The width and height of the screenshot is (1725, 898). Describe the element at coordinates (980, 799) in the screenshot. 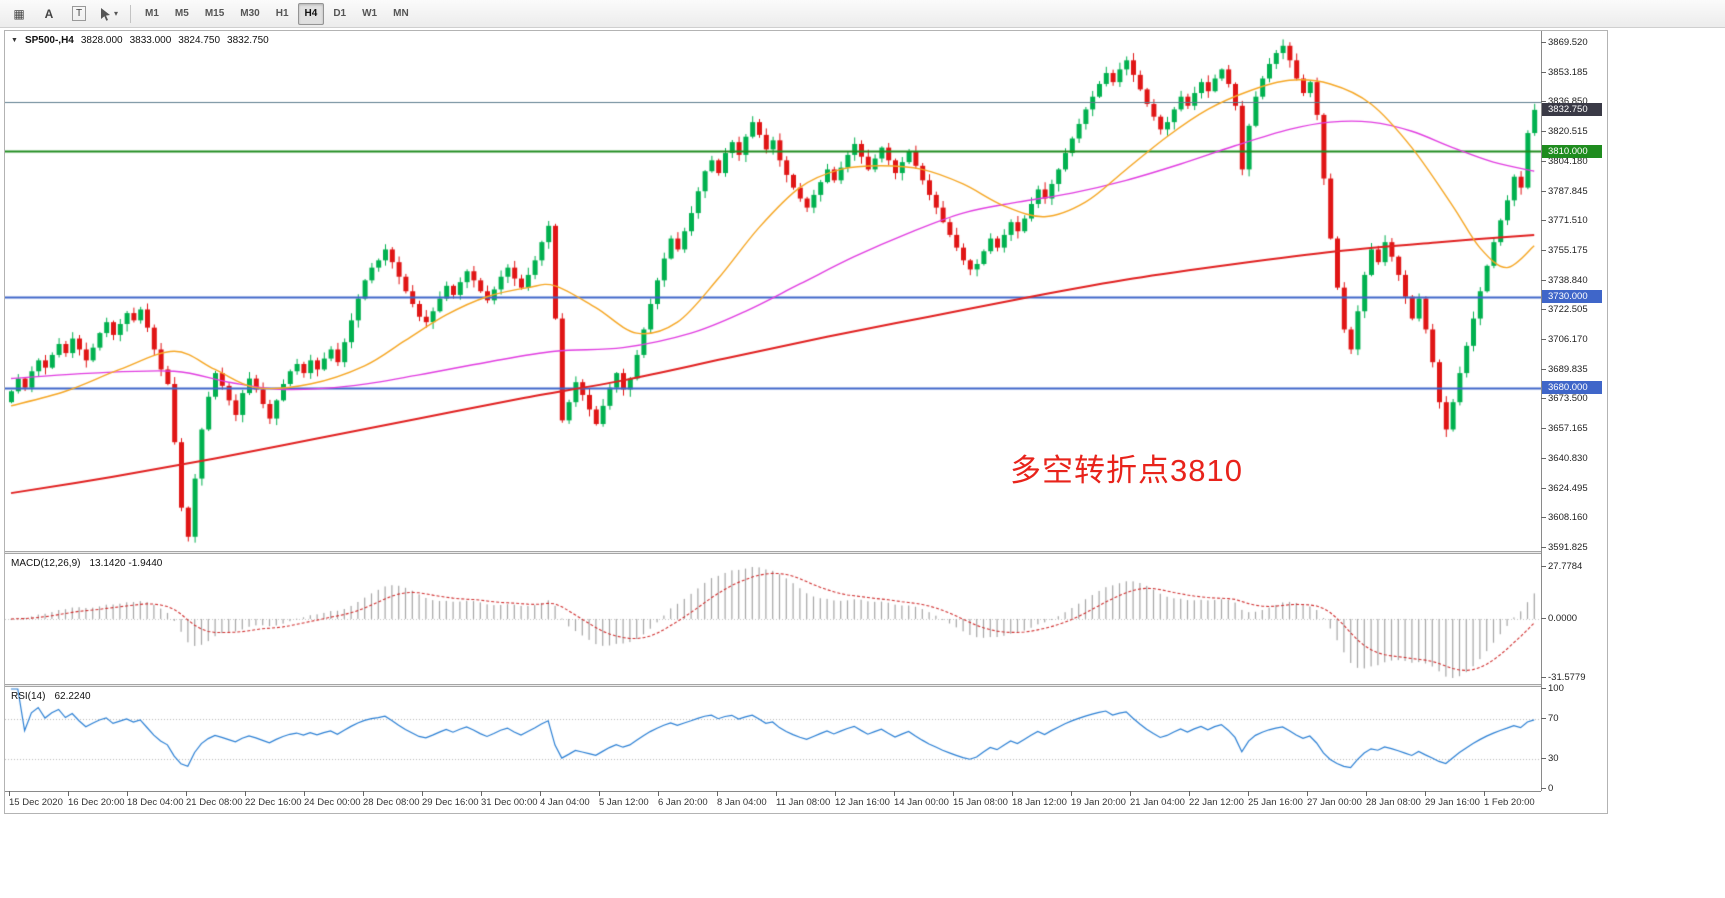

I see `time-tick-label: 15 Jan 08:00` at that location.